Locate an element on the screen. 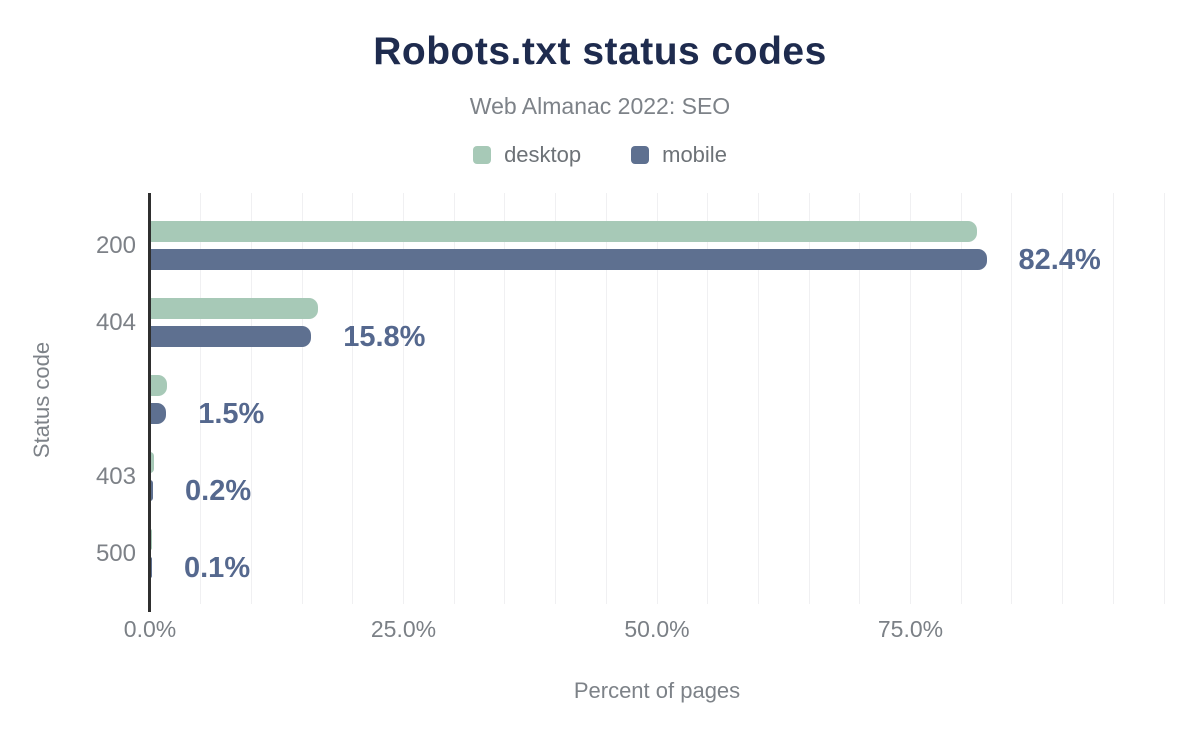 The image size is (1200, 742). chart-title: Robots.txt status codes is located at coordinates (600, 51).